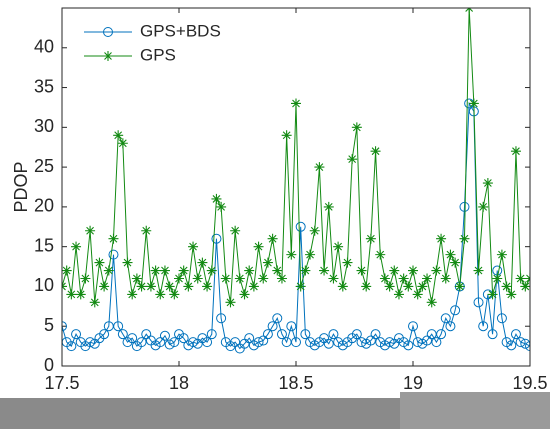  What do you see at coordinates (475, 410) in the screenshot?
I see `overlay-band` at bounding box center [475, 410].